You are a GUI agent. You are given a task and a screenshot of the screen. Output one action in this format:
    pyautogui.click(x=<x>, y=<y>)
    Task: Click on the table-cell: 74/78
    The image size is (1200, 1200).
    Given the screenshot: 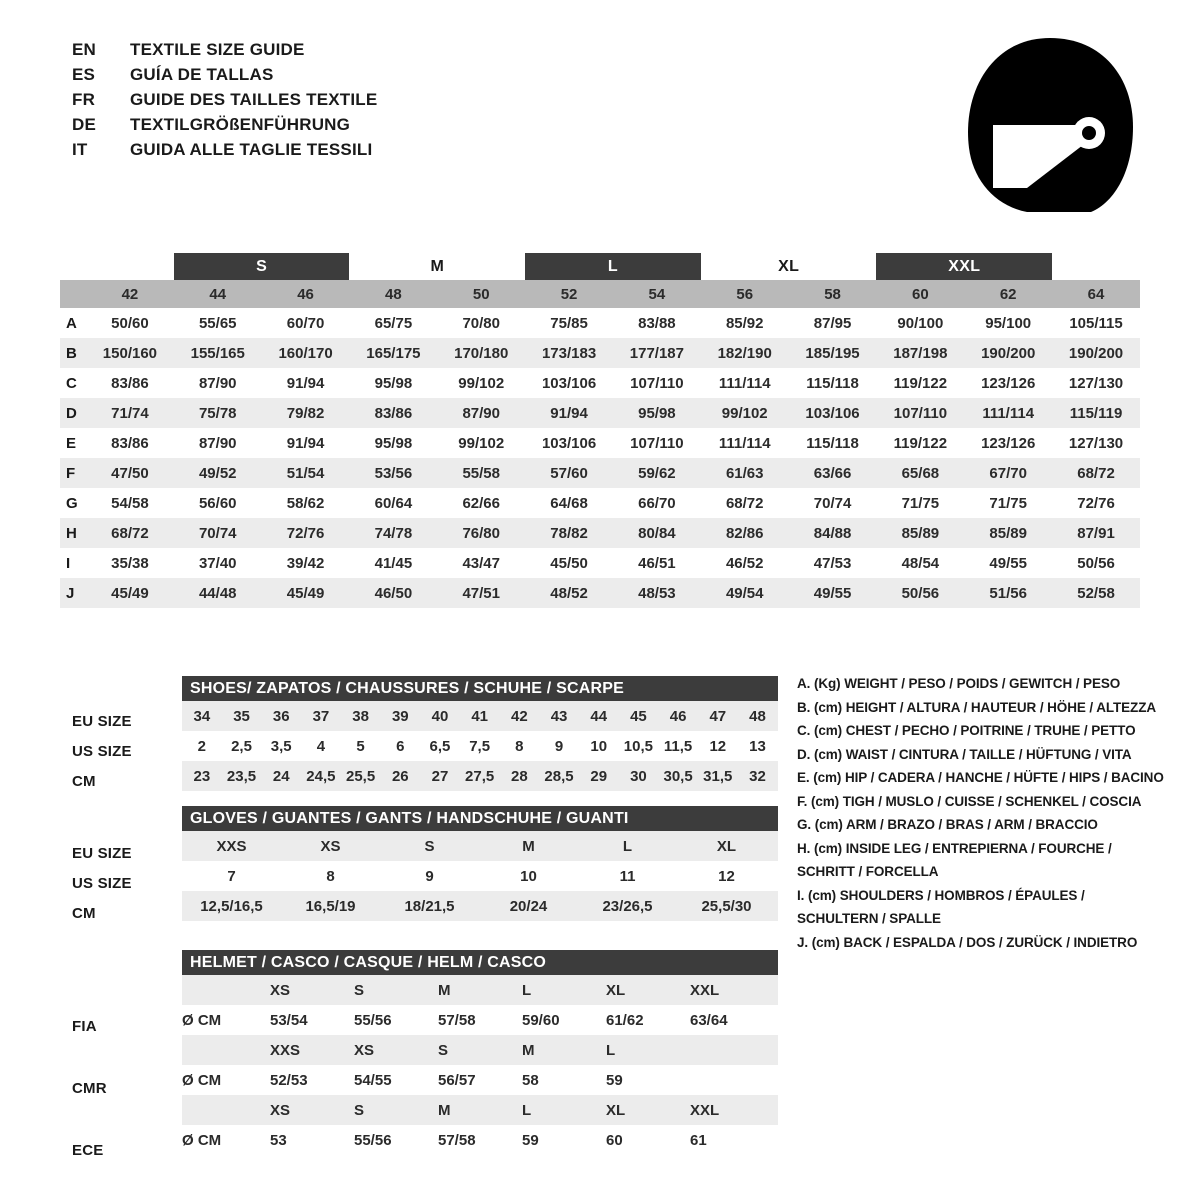 What is the action you would take?
    pyautogui.click(x=393, y=533)
    